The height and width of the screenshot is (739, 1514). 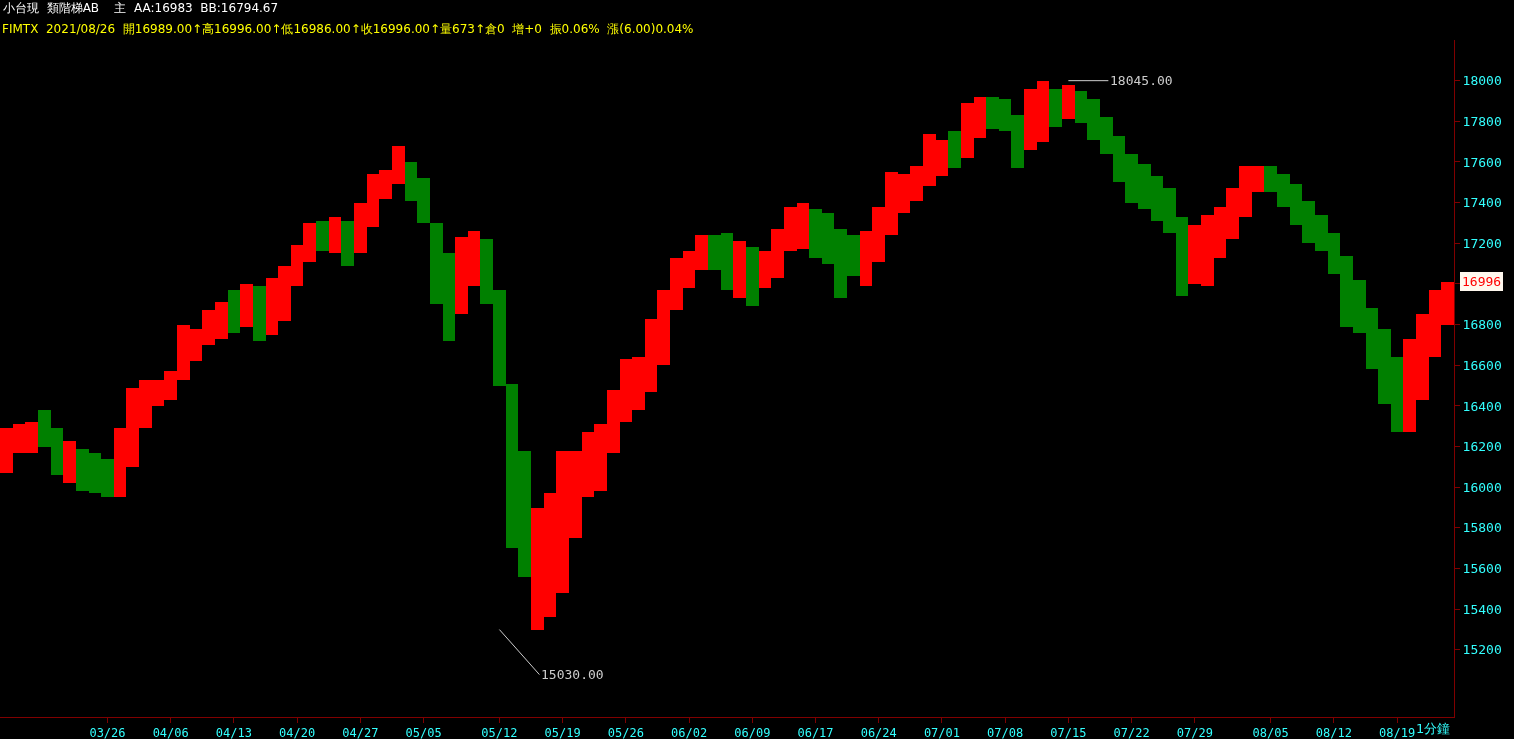 What do you see at coordinates (1482, 569) in the screenshot?
I see `y-tick-label: 15600` at bounding box center [1482, 569].